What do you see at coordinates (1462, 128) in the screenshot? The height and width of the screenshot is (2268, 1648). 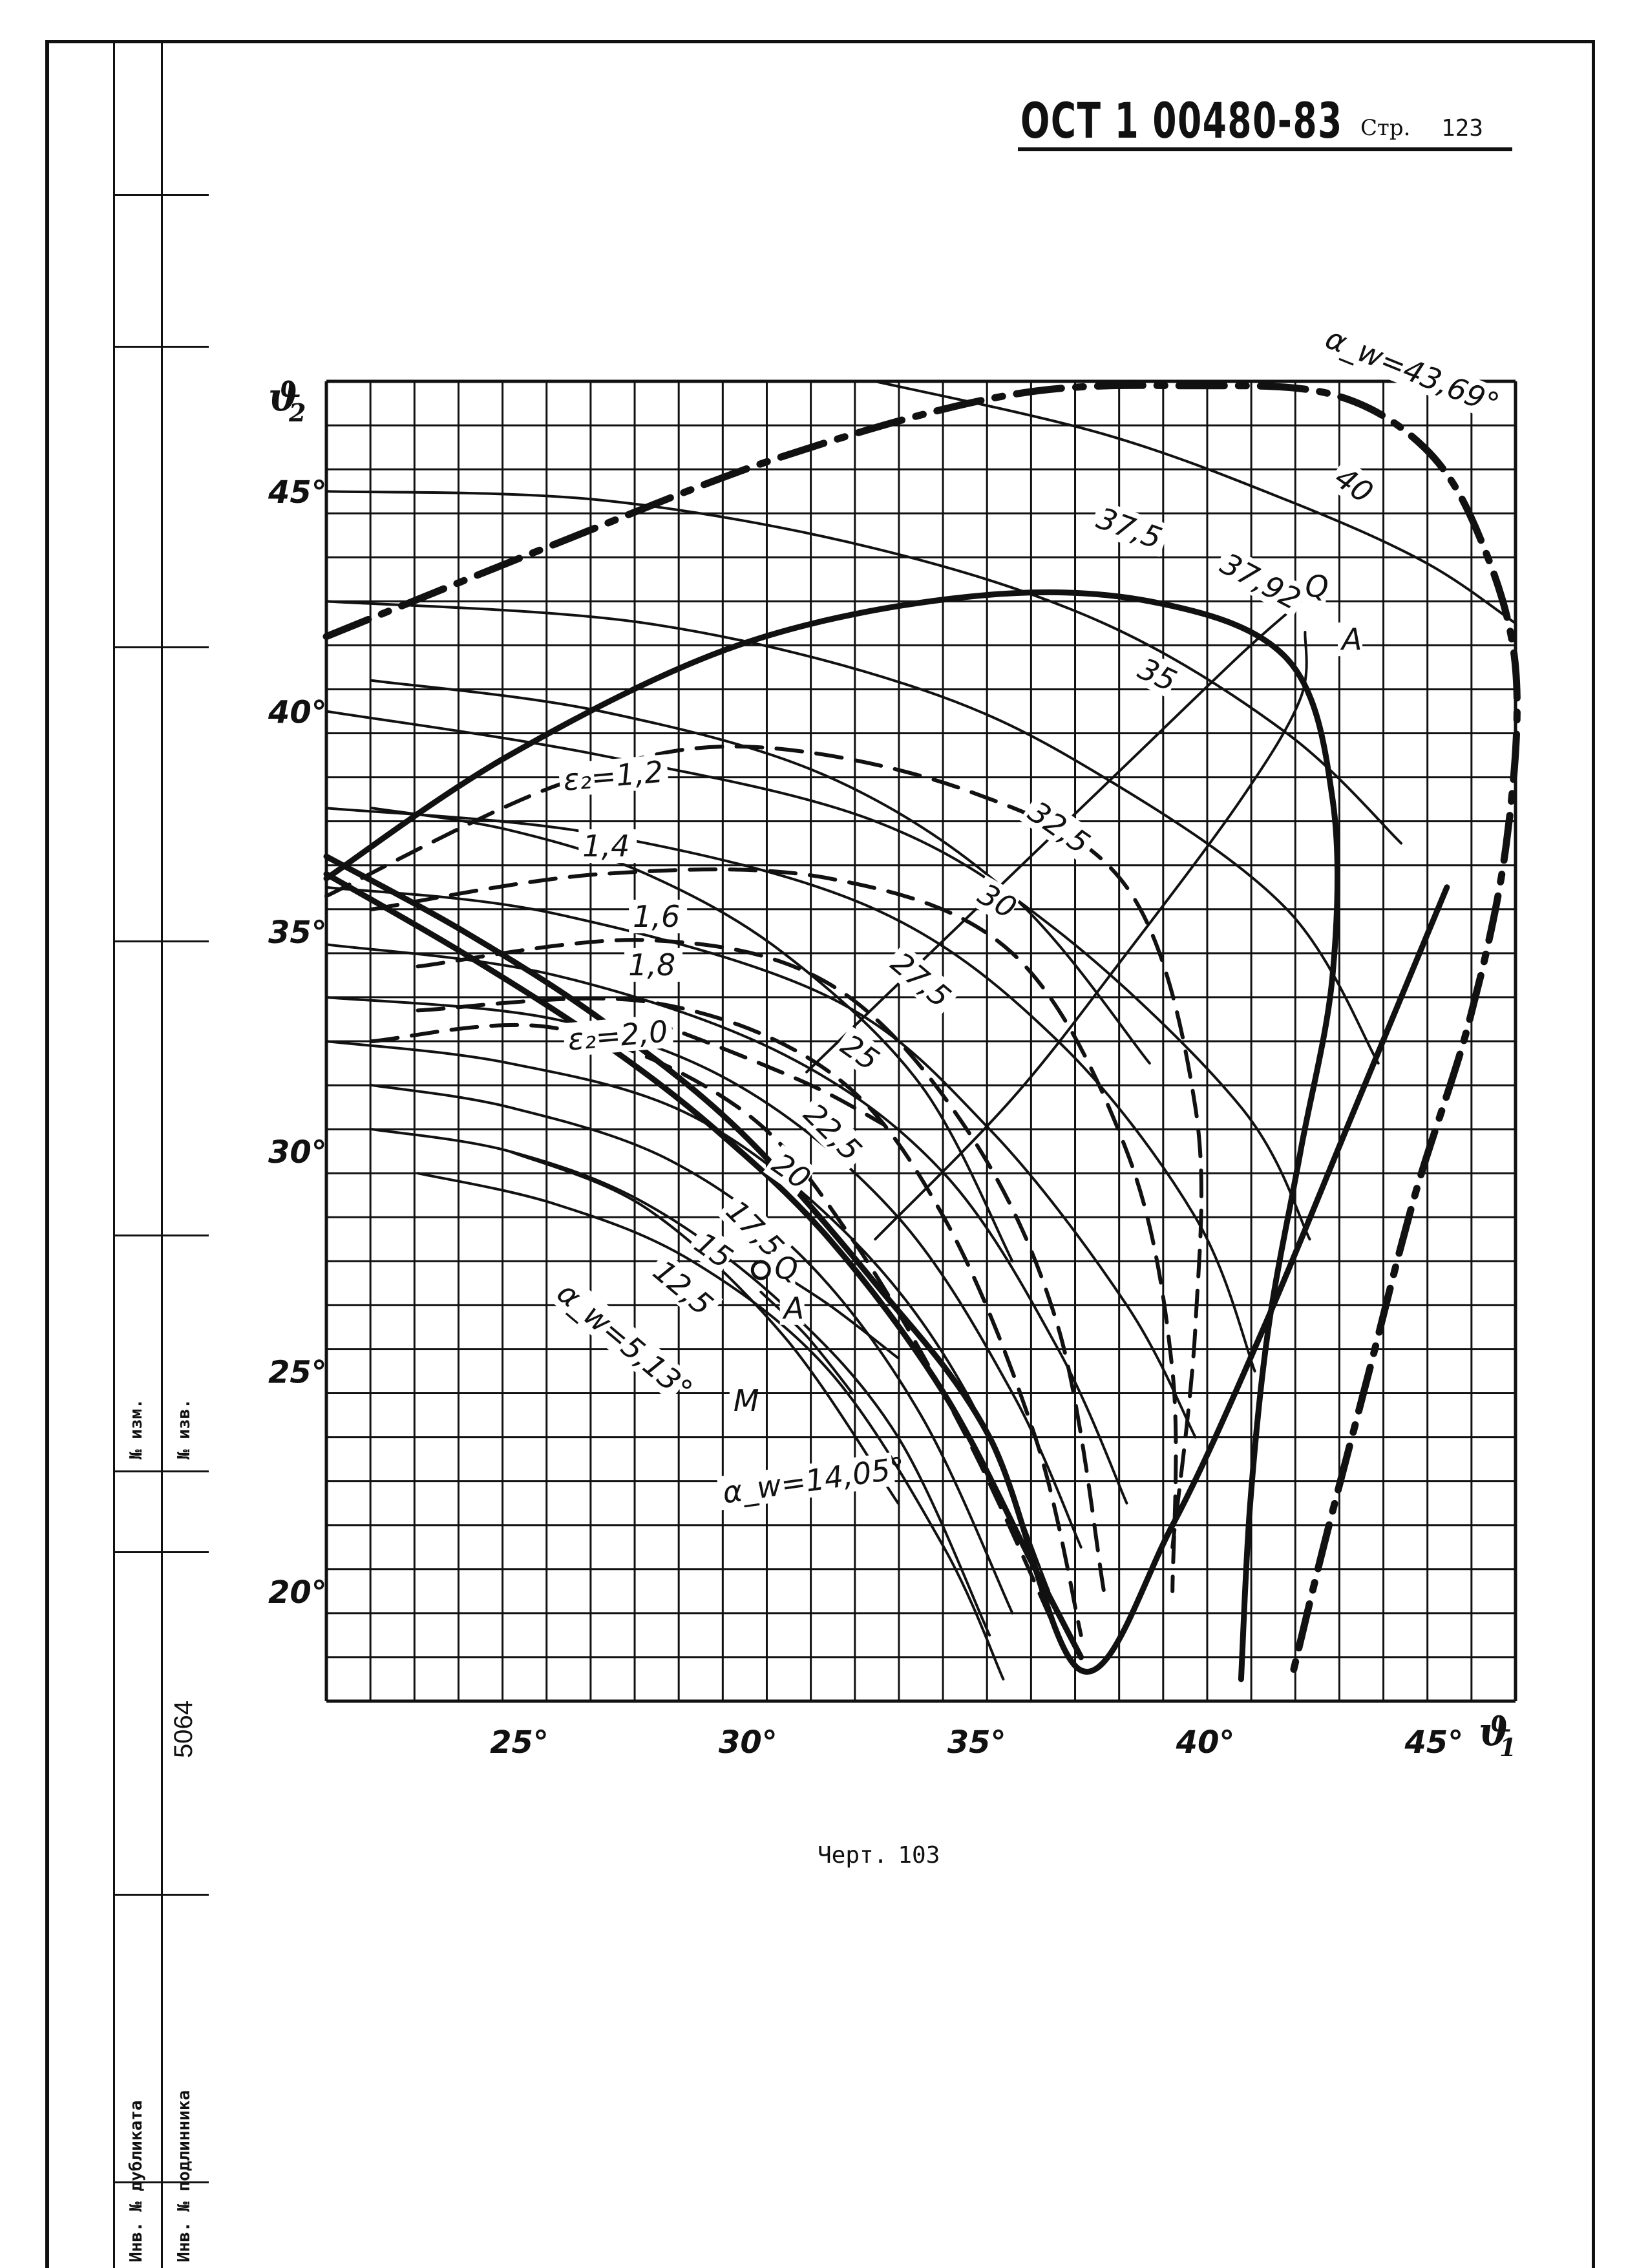 I see `page-number: 123` at bounding box center [1462, 128].